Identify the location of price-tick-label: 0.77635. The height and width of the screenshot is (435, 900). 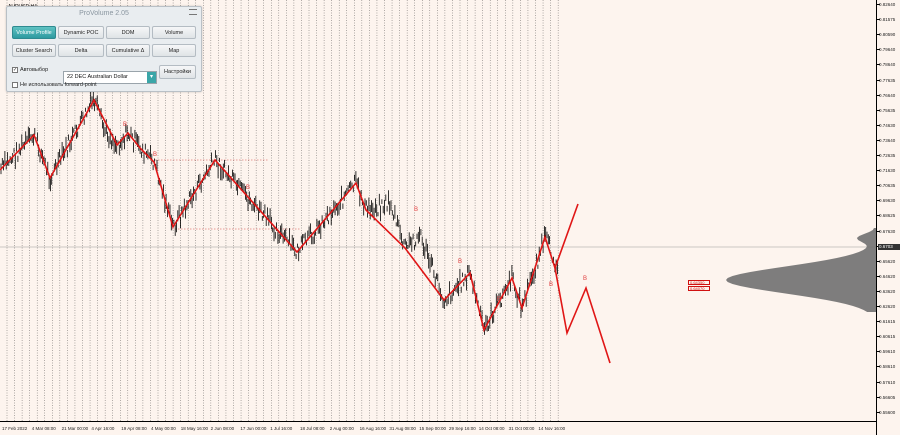
(887, 80).